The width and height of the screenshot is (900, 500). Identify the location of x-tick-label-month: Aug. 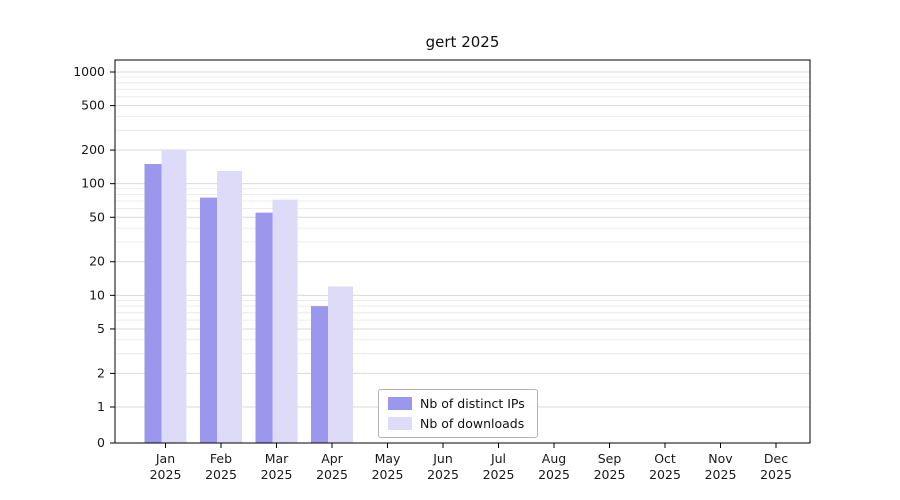
(554, 458).